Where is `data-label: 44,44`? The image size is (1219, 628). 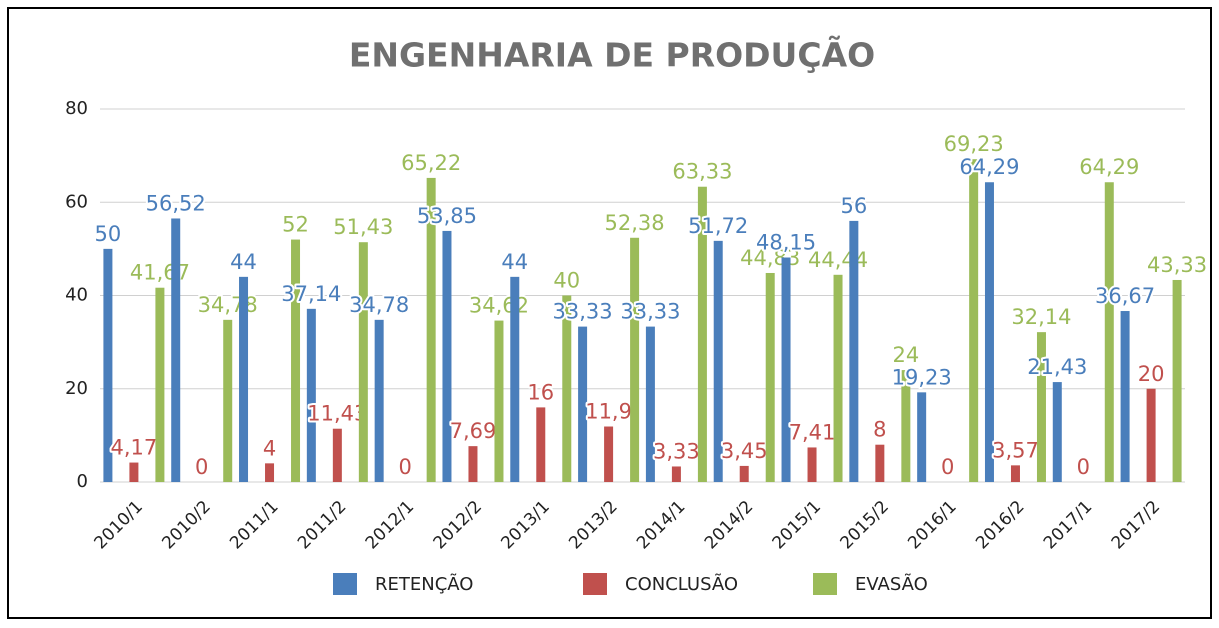
data-label: 44,44 is located at coordinates (838, 260).